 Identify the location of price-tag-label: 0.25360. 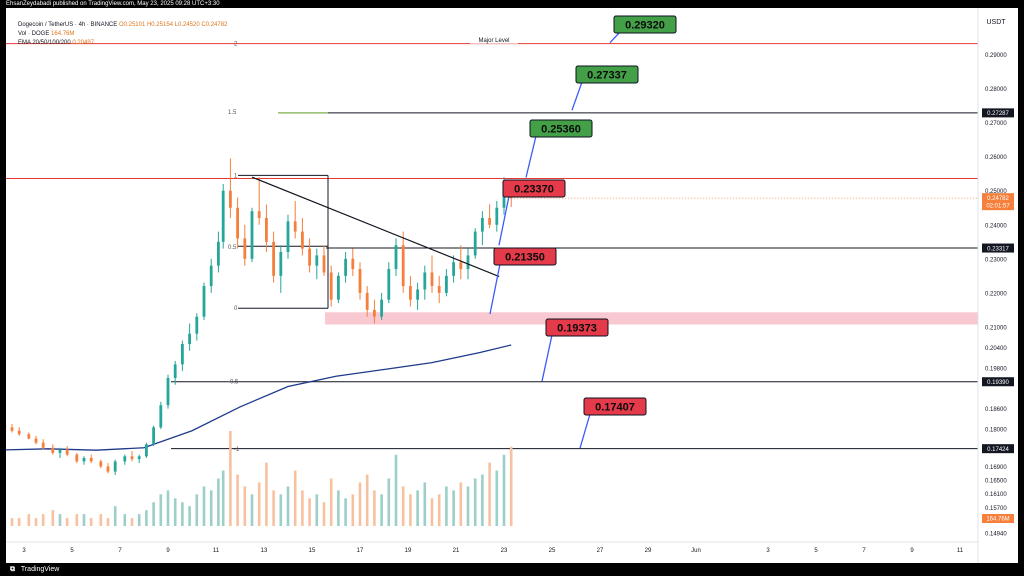
(561, 130).